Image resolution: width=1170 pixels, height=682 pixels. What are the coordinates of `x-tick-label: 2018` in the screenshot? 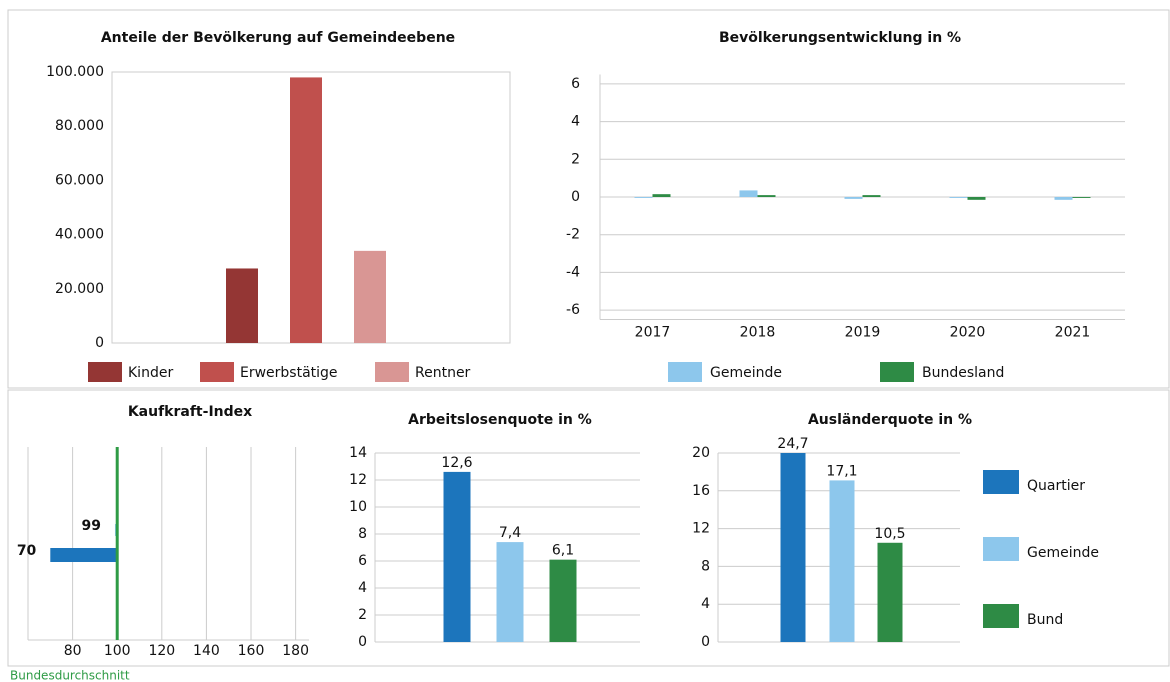 It's located at (758, 333).